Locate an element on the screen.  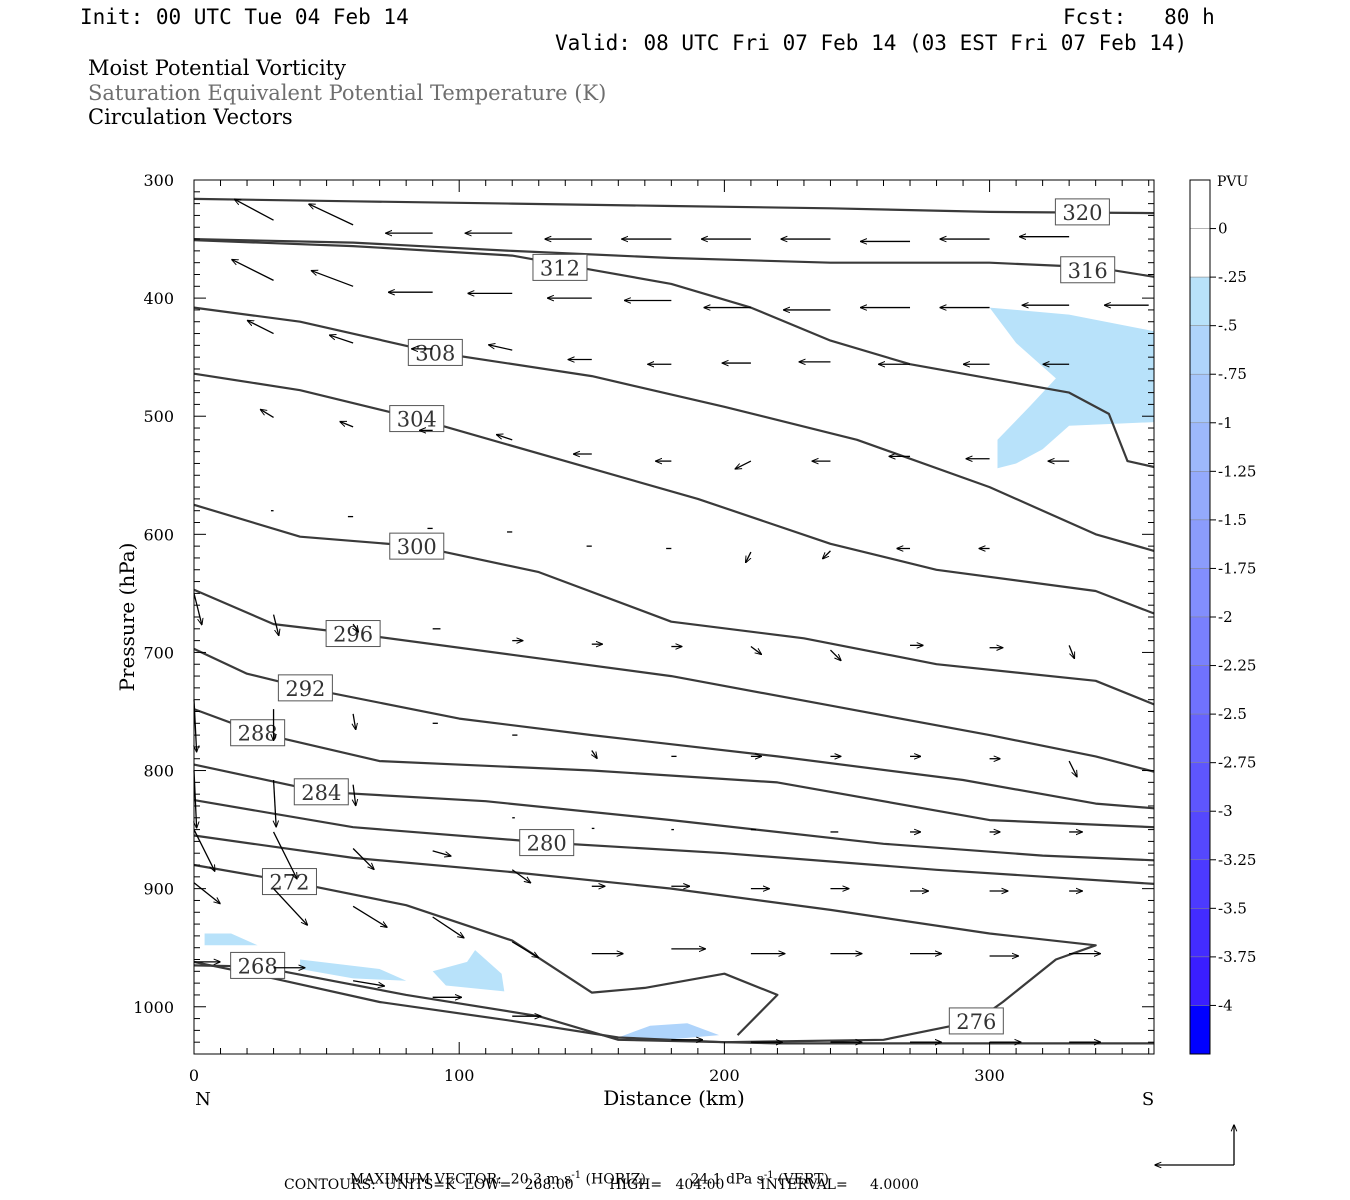
horiz-tag: (HORIZ) is located at coordinates (615, 1179).